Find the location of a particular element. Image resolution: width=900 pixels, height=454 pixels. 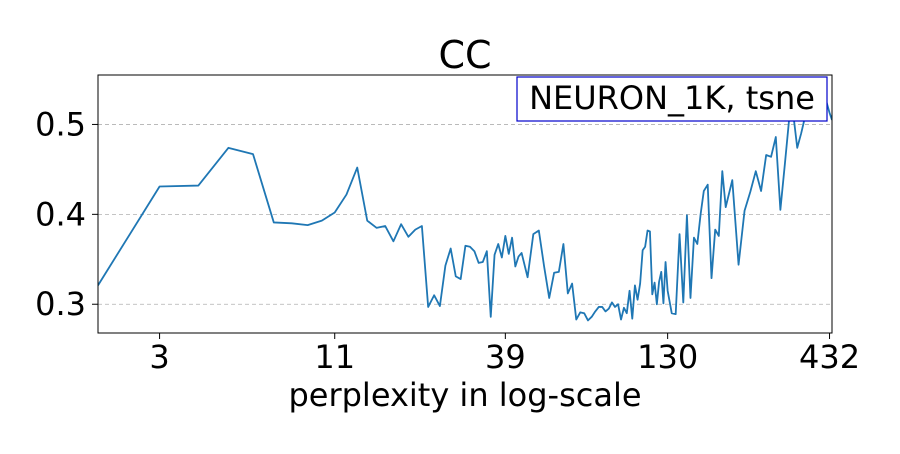

x-tick-label: 3 is located at coordinates (159, 357).